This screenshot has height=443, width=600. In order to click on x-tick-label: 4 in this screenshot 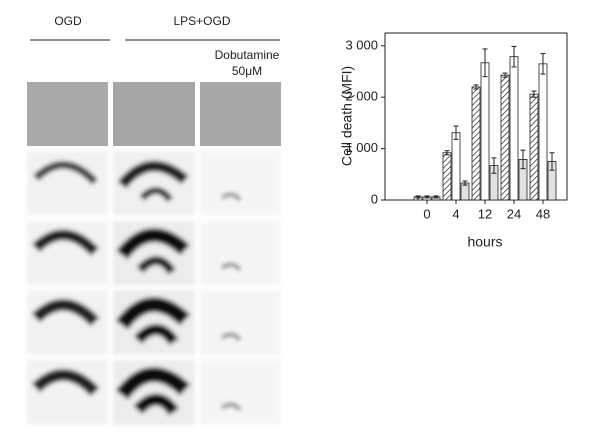, I will do `click(455, 213)`.